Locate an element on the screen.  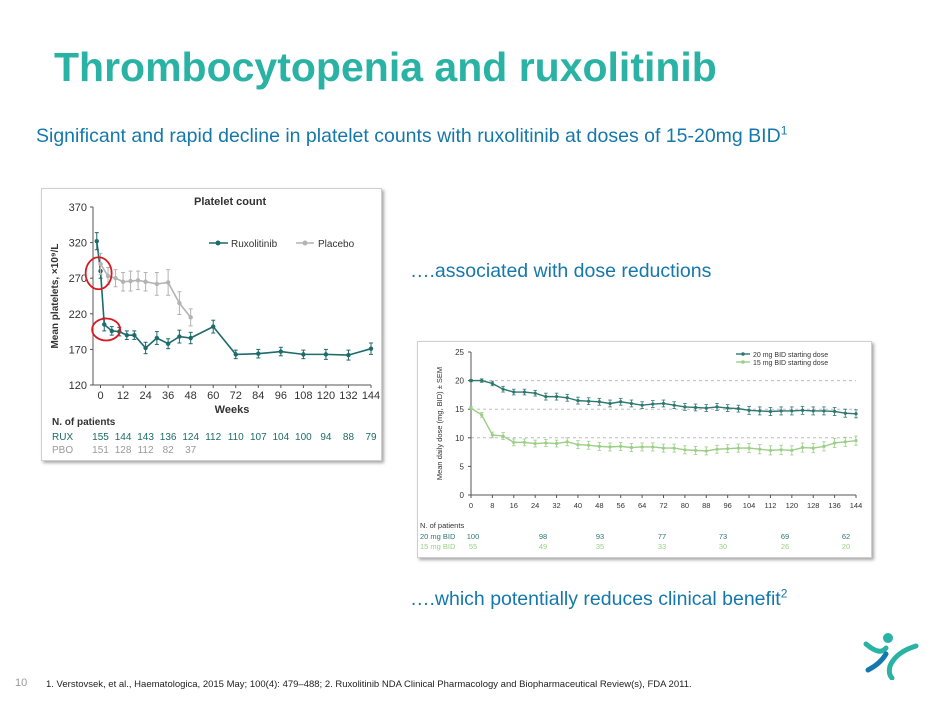
y-tick-label: 25 is located at coordinates (459, 352).